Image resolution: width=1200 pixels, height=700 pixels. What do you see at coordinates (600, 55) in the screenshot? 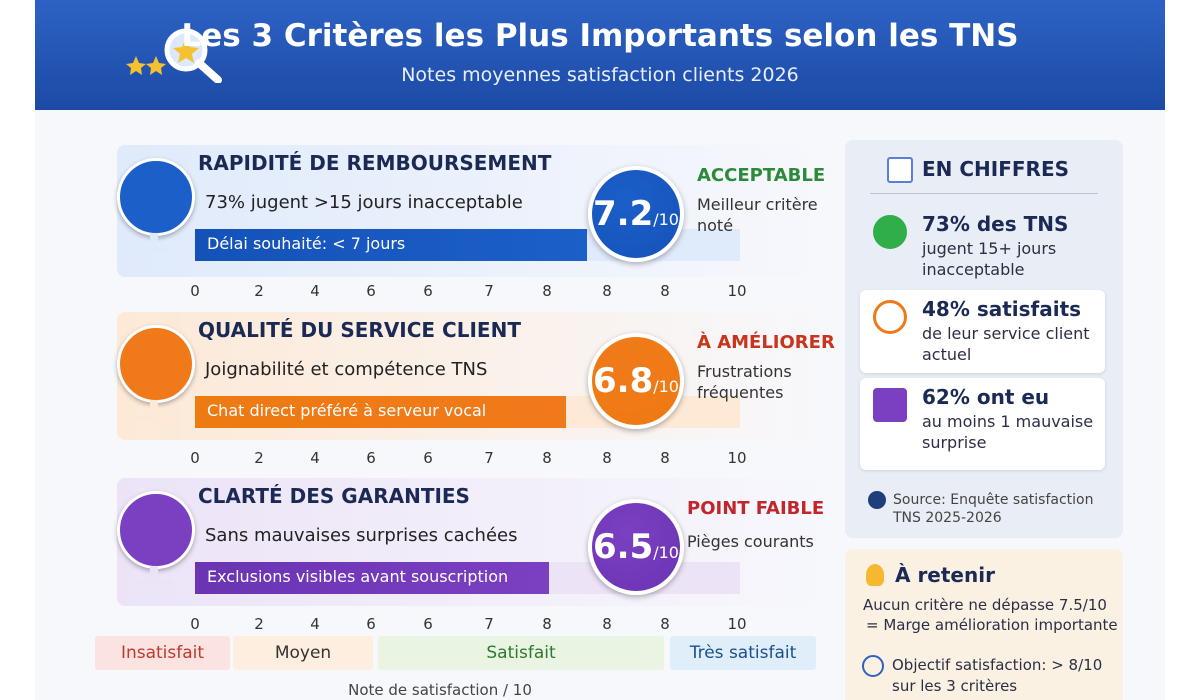
I see `header-band` at bounding box center [600, 55].